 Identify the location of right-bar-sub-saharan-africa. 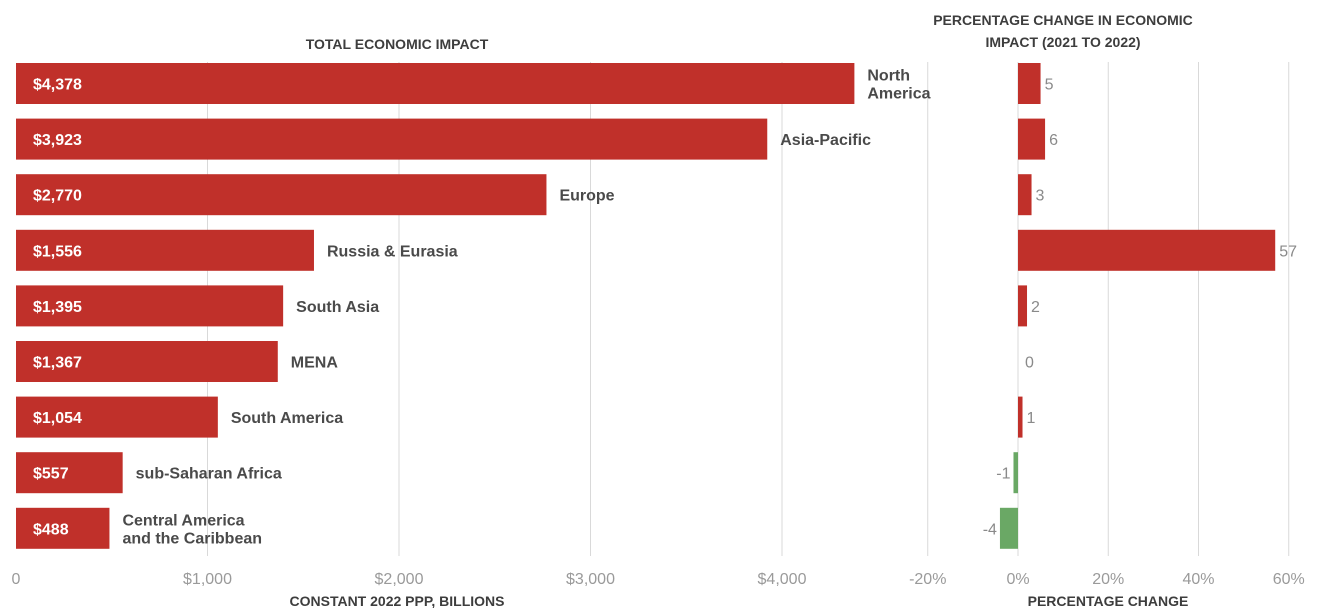
(1015, 473).